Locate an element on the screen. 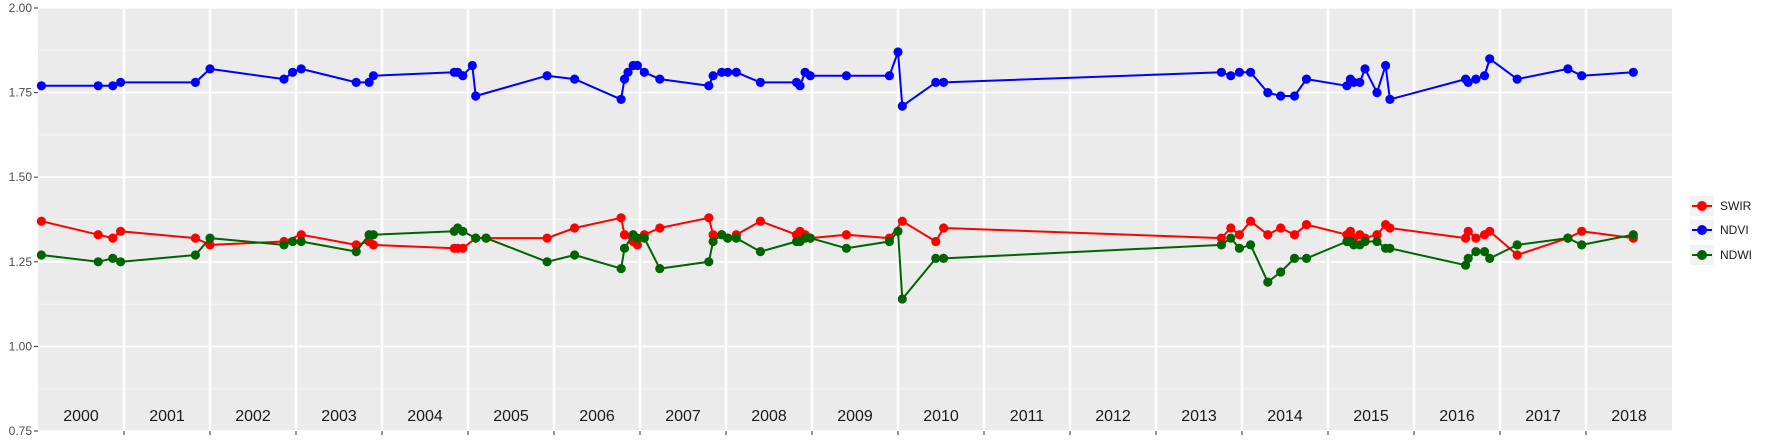  legend-label: NDVI is located at coordinates (1734, 230).